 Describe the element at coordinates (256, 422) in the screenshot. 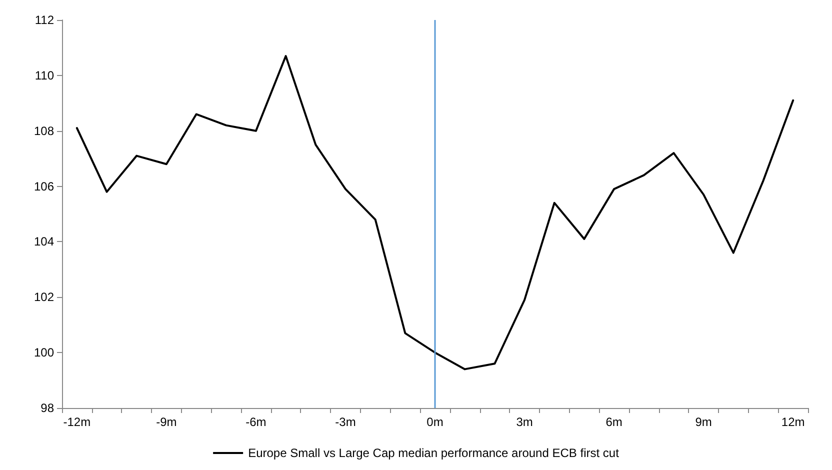

I see `x-tick-label: -6m` at that location.